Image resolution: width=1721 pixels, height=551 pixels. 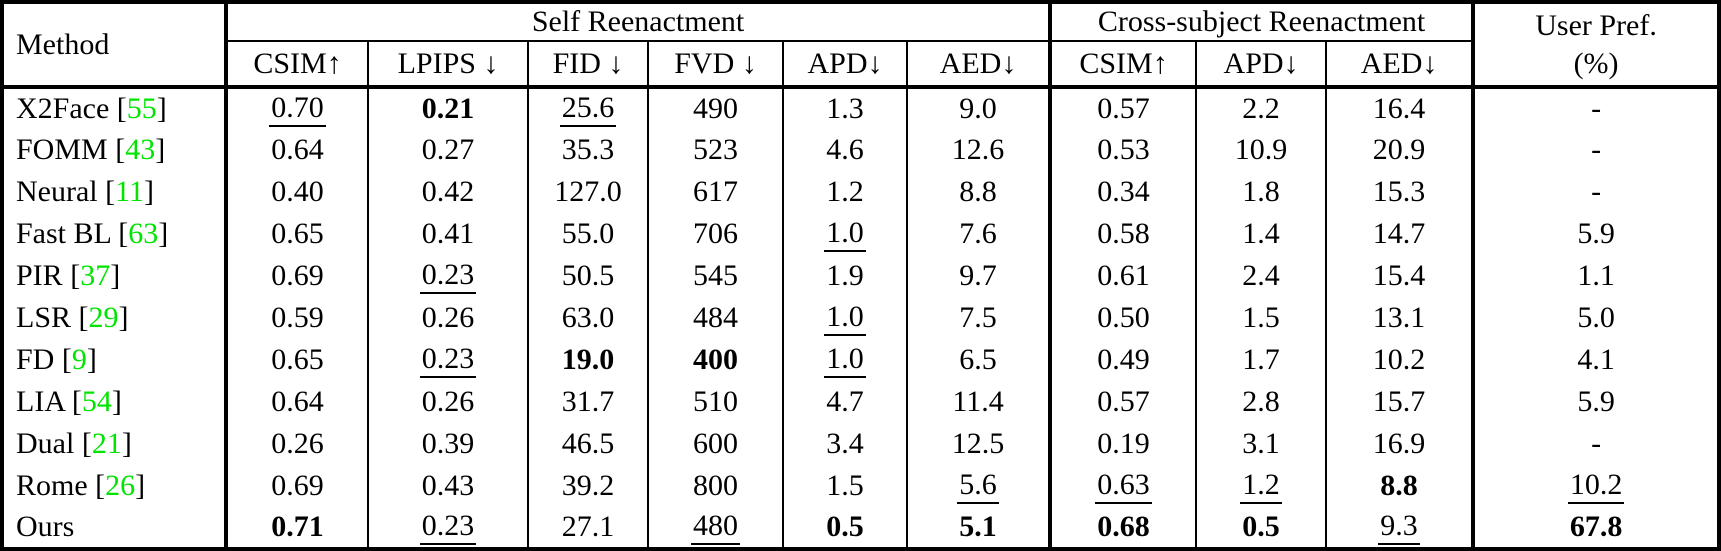 What do you see at coordinates (1399, 318) in the screenshot?
I see `value-cell: 13.1` at bounding box center [1399, 318].